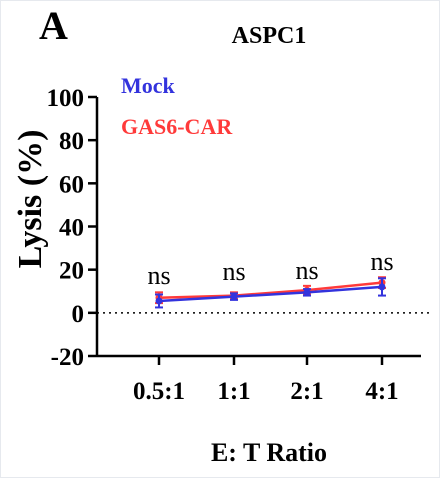  What do you see at coordinates (148, 85) in the screenshot?
I see `legend-entry: Mock` at bounding box center [148, 85].